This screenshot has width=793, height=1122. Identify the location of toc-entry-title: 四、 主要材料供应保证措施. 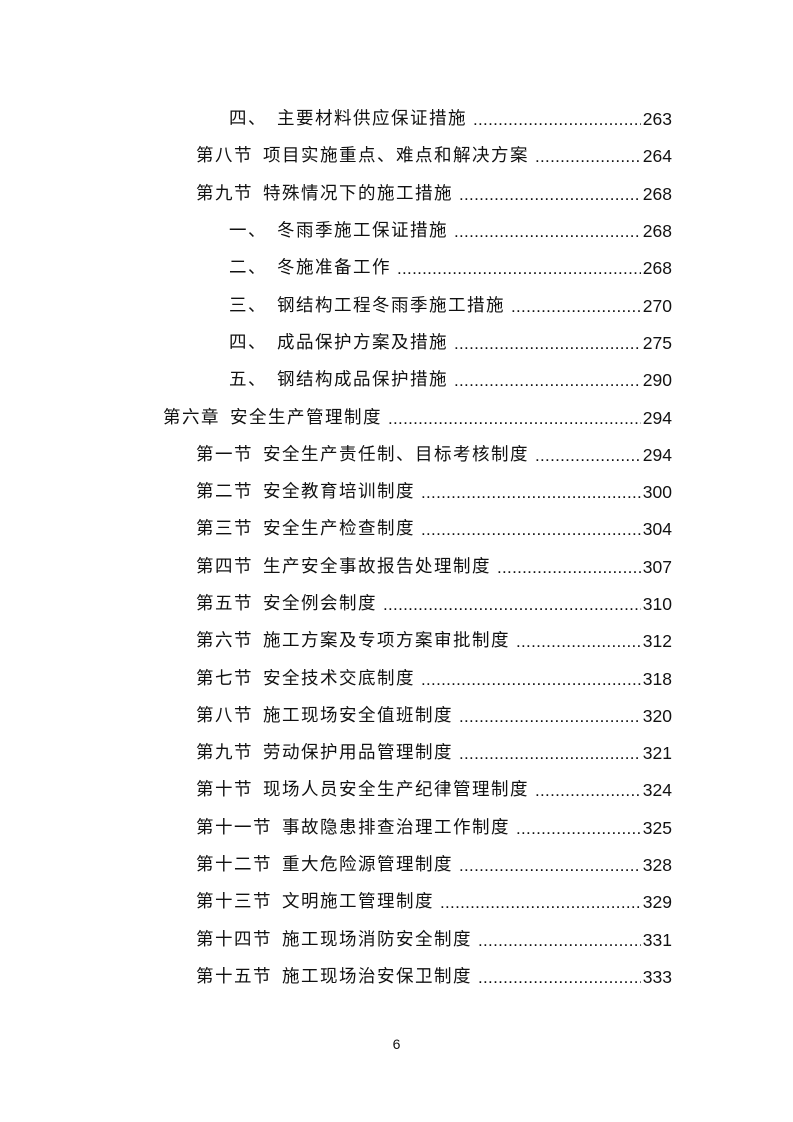
(348, 119).